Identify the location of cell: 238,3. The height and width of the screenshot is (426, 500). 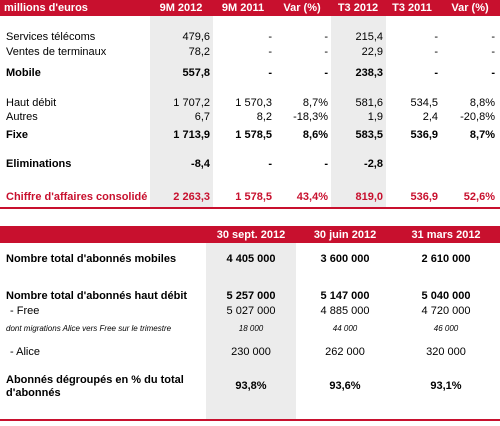
(369, 73).